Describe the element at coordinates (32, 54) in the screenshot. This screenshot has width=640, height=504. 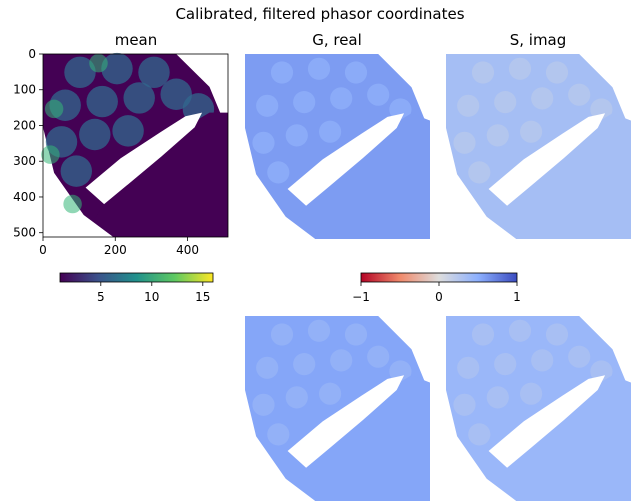
I see `y-tick-label: 0` at that location.